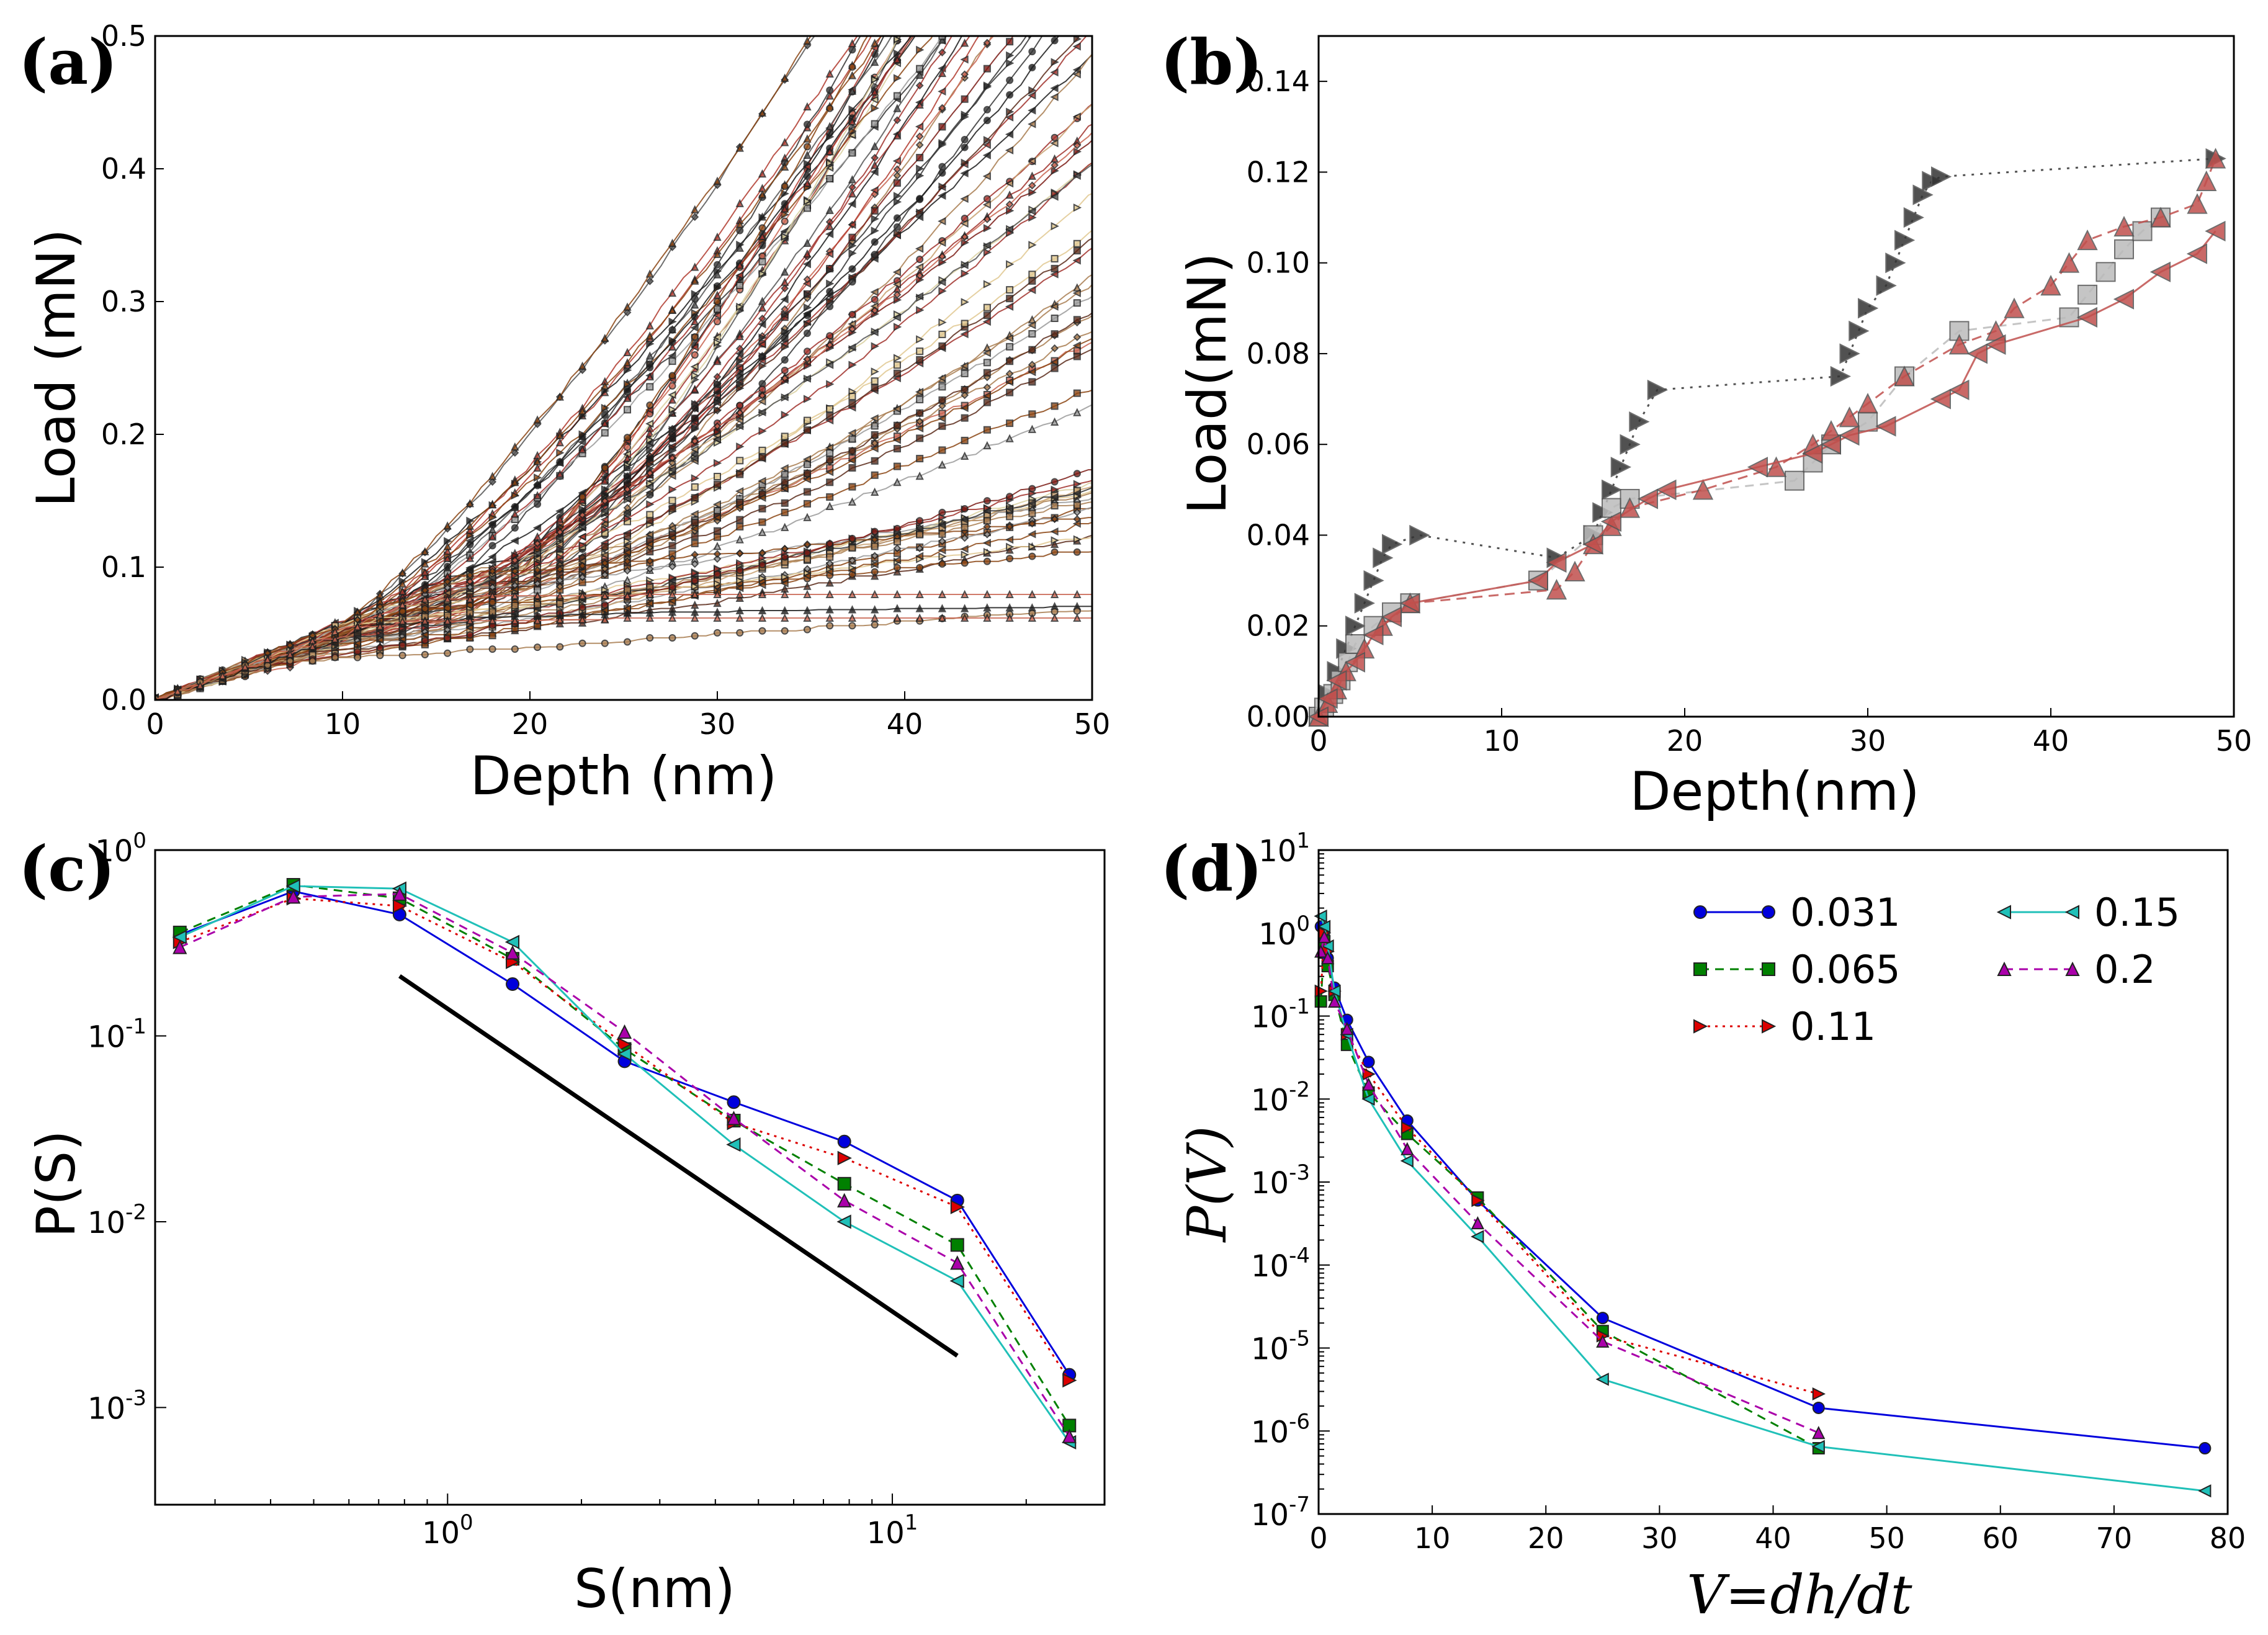 The image size is (2268, 1635). Describe the element at coordinates (1794, 480) in the screenshot. I see `data-point-b-gray-squares` at that location.